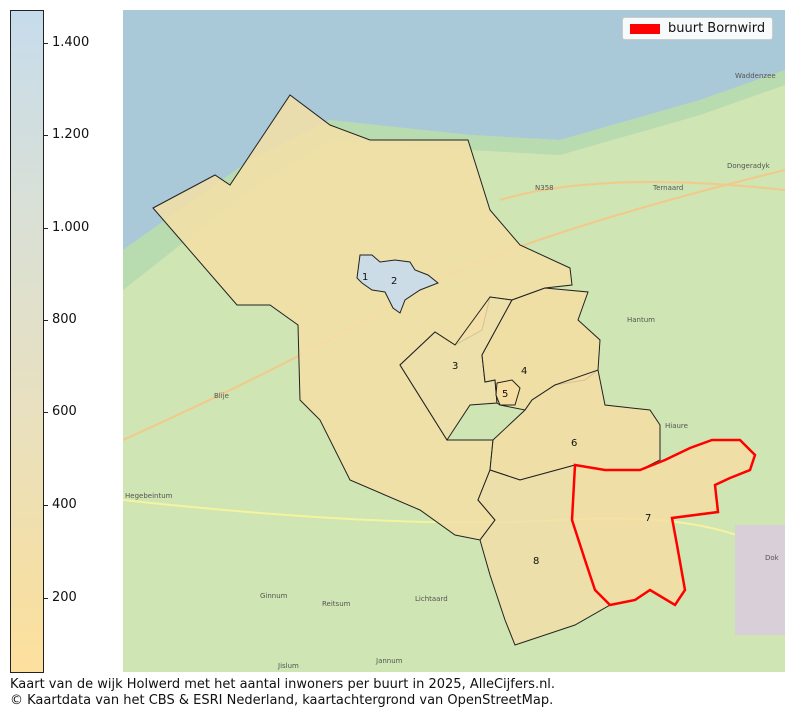 The image size is (794, 719). I want to click on place-label: Reitsum, so click(336, 604).